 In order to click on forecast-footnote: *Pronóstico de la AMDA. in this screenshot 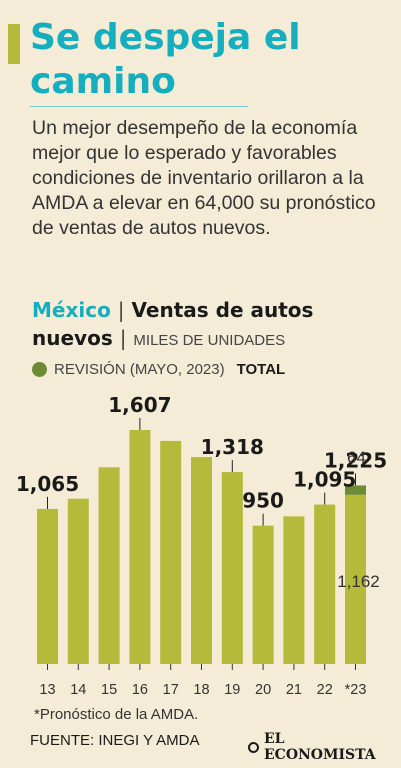, I will do `click(116, 714)`.